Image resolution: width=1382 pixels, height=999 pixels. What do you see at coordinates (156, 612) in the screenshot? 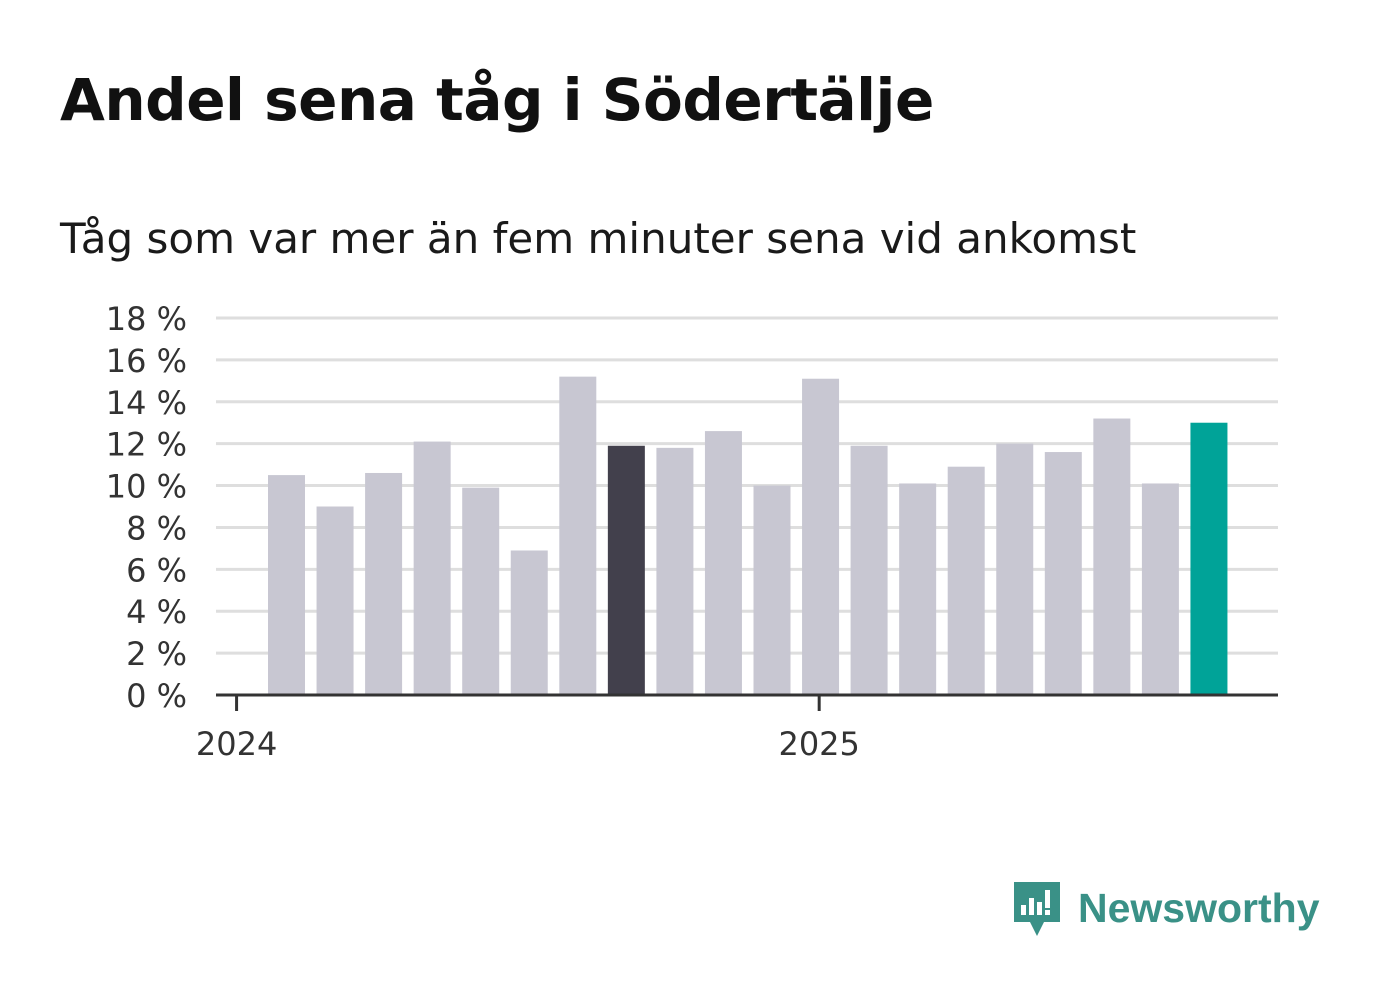
I see `y-tick-label: 4 %` at bounding box center [156, 612].